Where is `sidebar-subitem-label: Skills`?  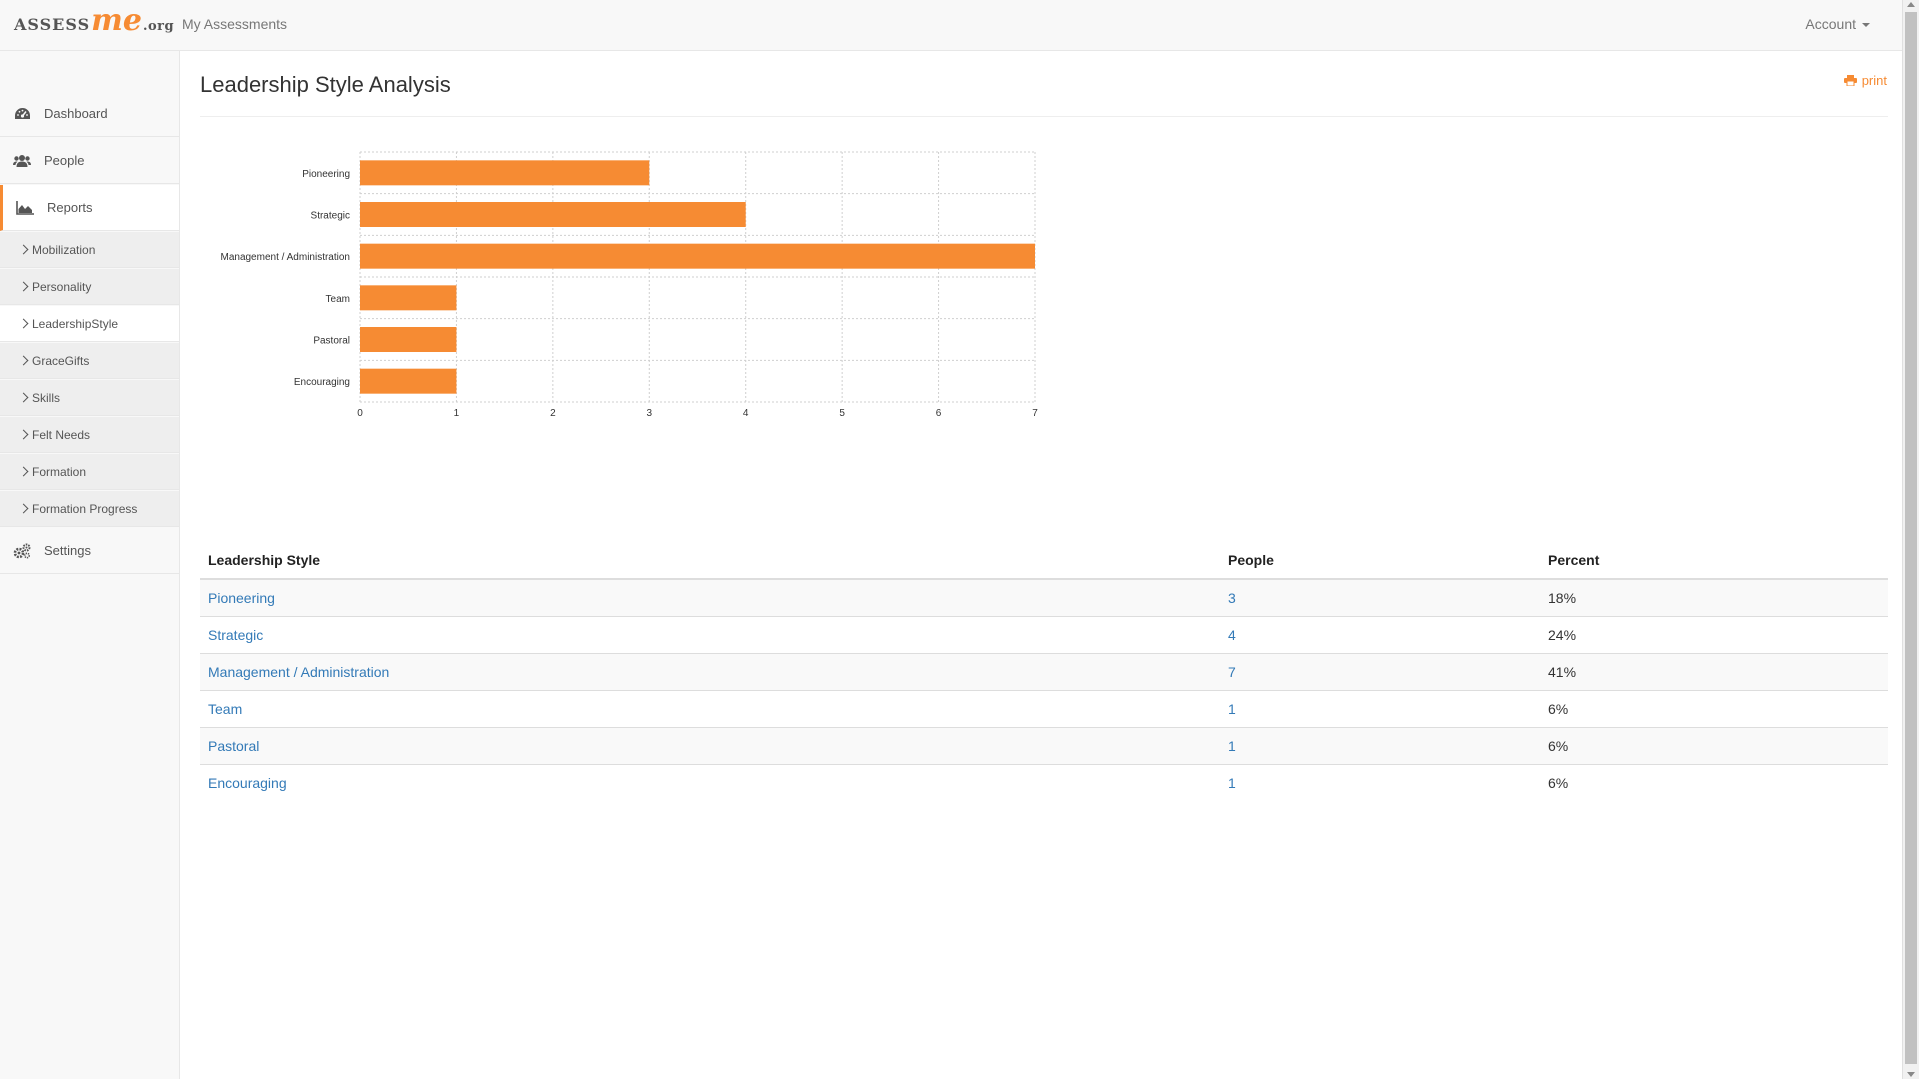
sidebar-subitem-label: Skills is located at coordinates (46, 397).